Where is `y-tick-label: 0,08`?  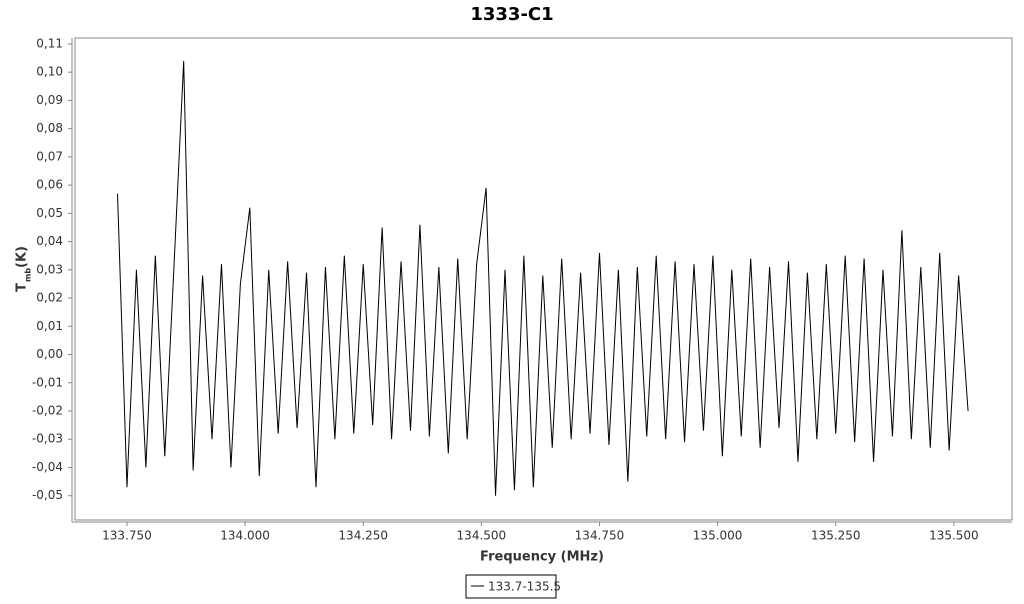 y-tick-label: 0,08 is located at coordinates (49, 128).